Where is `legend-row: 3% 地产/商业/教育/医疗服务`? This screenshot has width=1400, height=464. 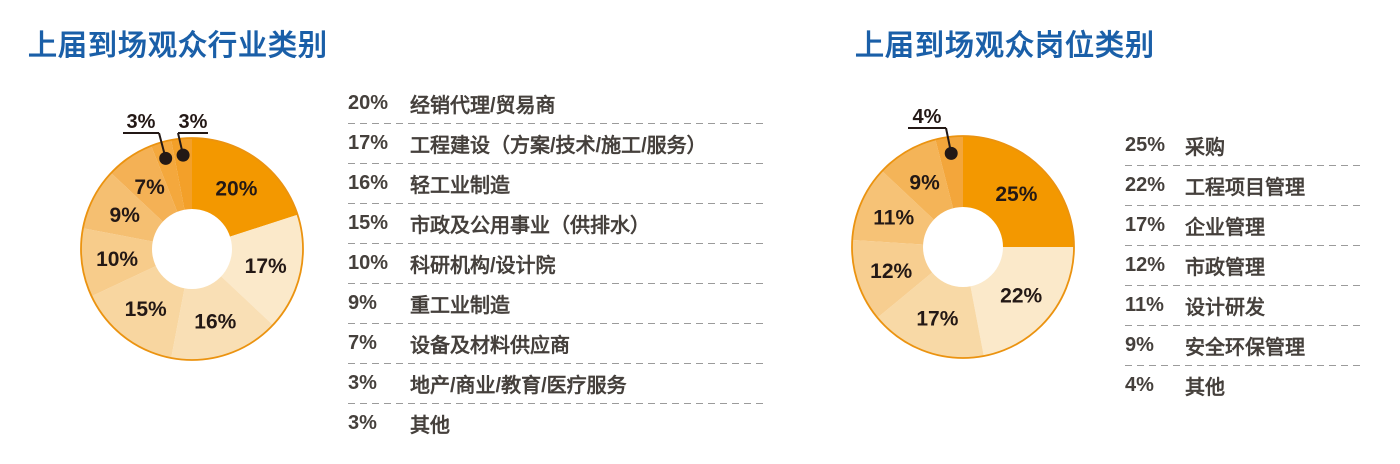
legend-row: 3% 地产/商业/教育/医疗服务 is located at coordinates (556, 383).